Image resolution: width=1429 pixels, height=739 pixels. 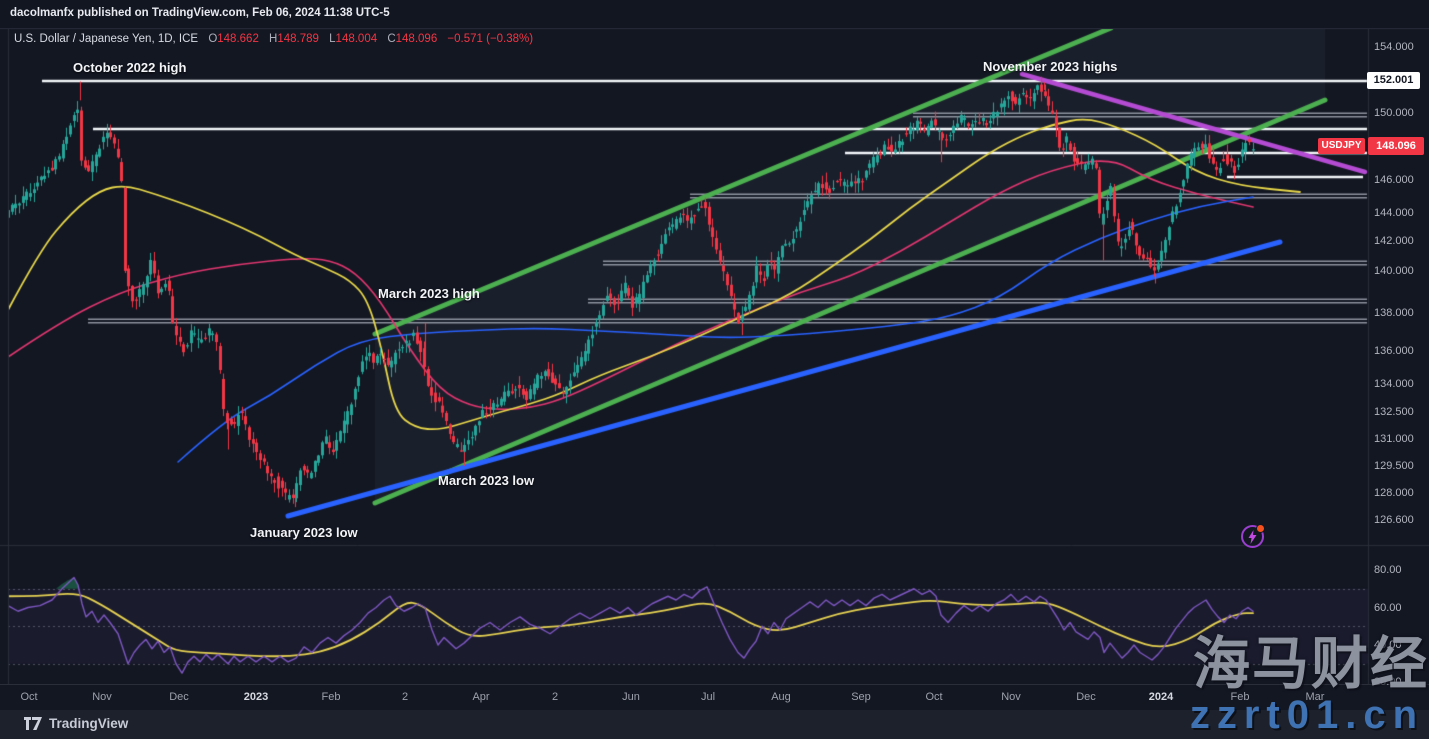 I want to click on price-axis-label: 140.000, so click(x=1394, y=271).